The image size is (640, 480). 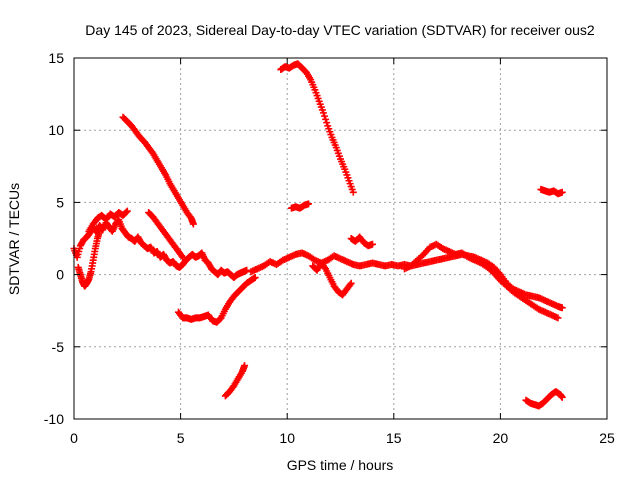 I want to click on x-tick-label: 25, so click(x=607, y=438).